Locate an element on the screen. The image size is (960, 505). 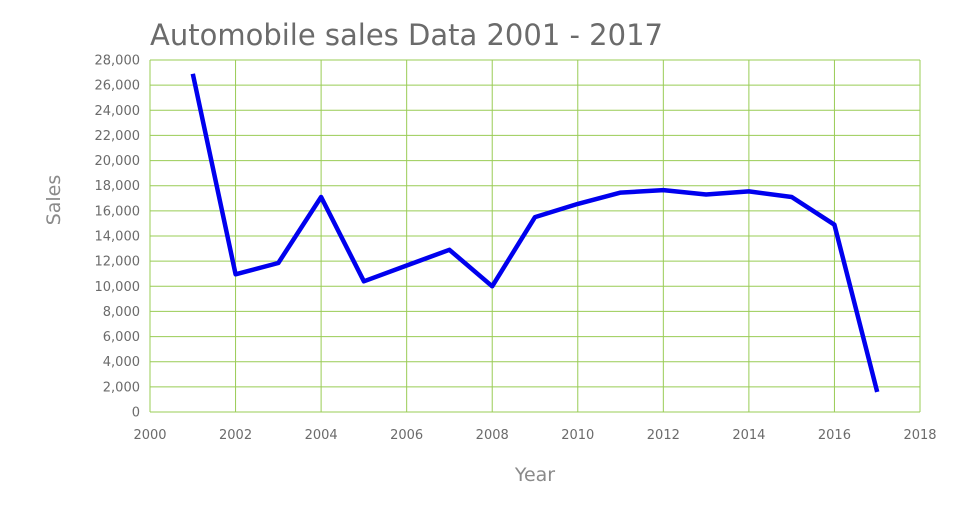
y-tick-label: 10,000 is located at coordinates (118, 287).